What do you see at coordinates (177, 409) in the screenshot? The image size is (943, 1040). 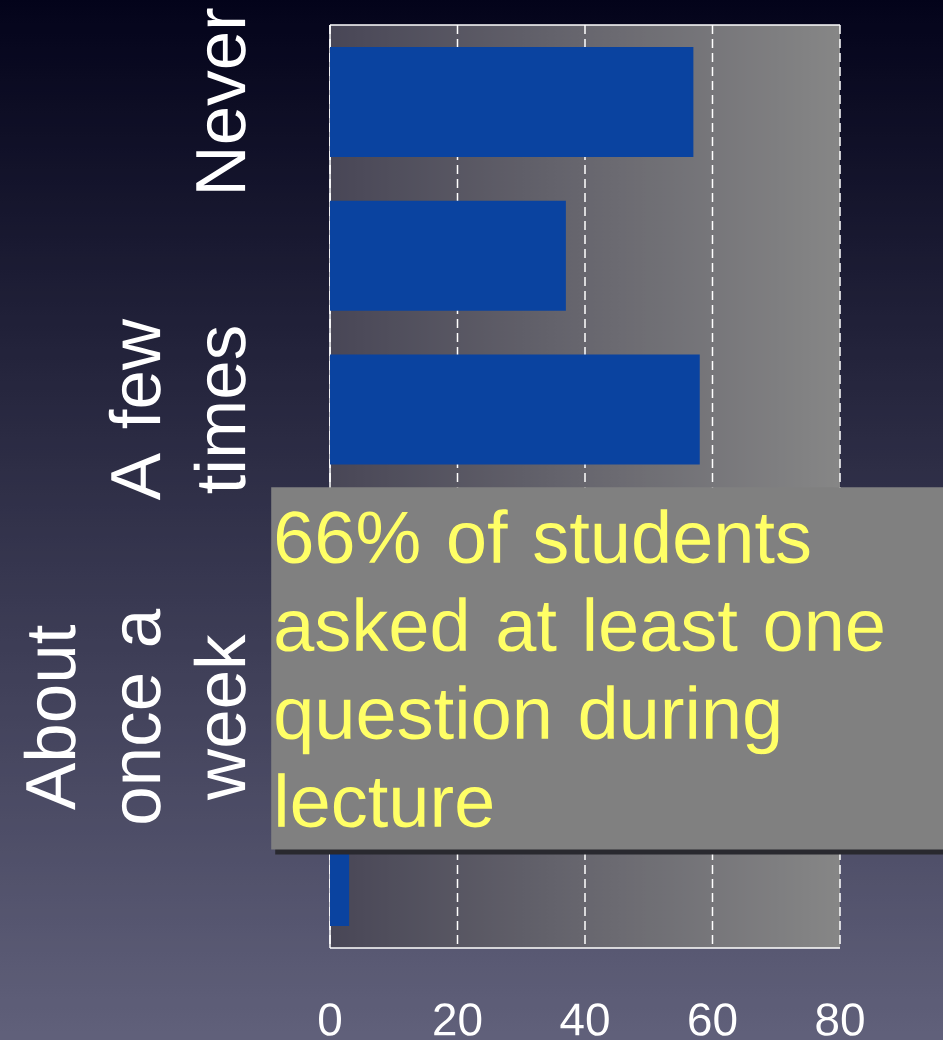 I see `y-tick-label: A few times` at bounding box center [177, 409].